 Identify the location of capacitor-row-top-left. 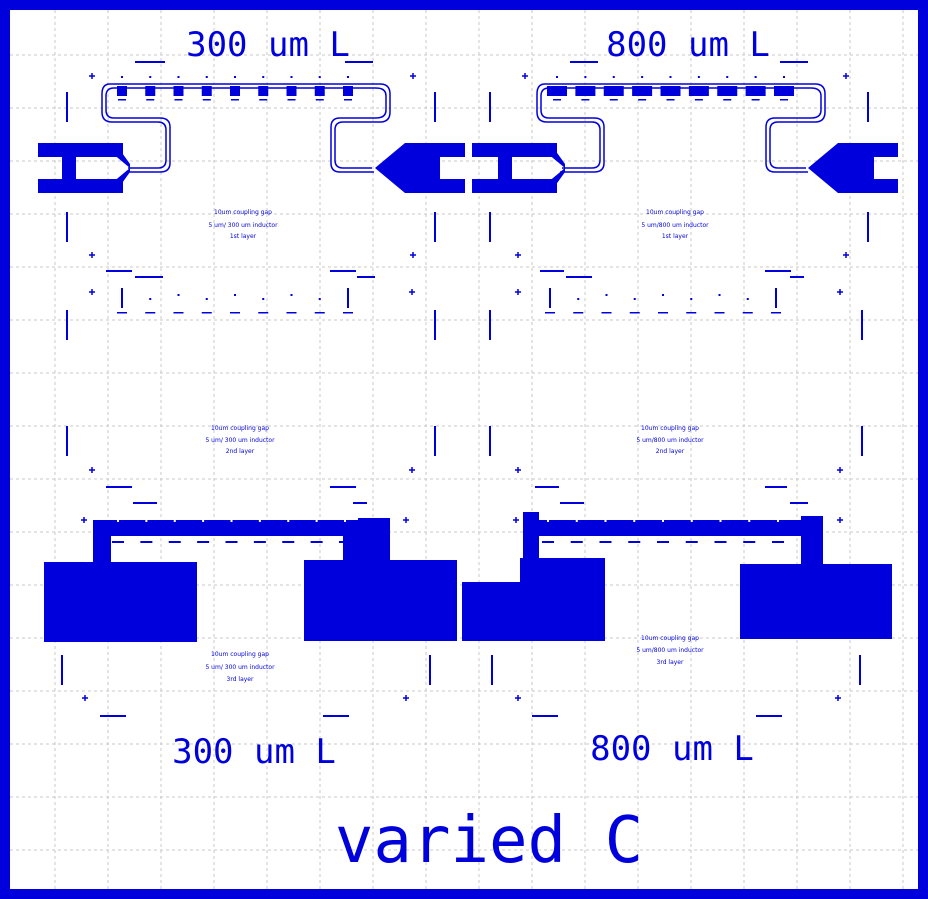
(235, 88).